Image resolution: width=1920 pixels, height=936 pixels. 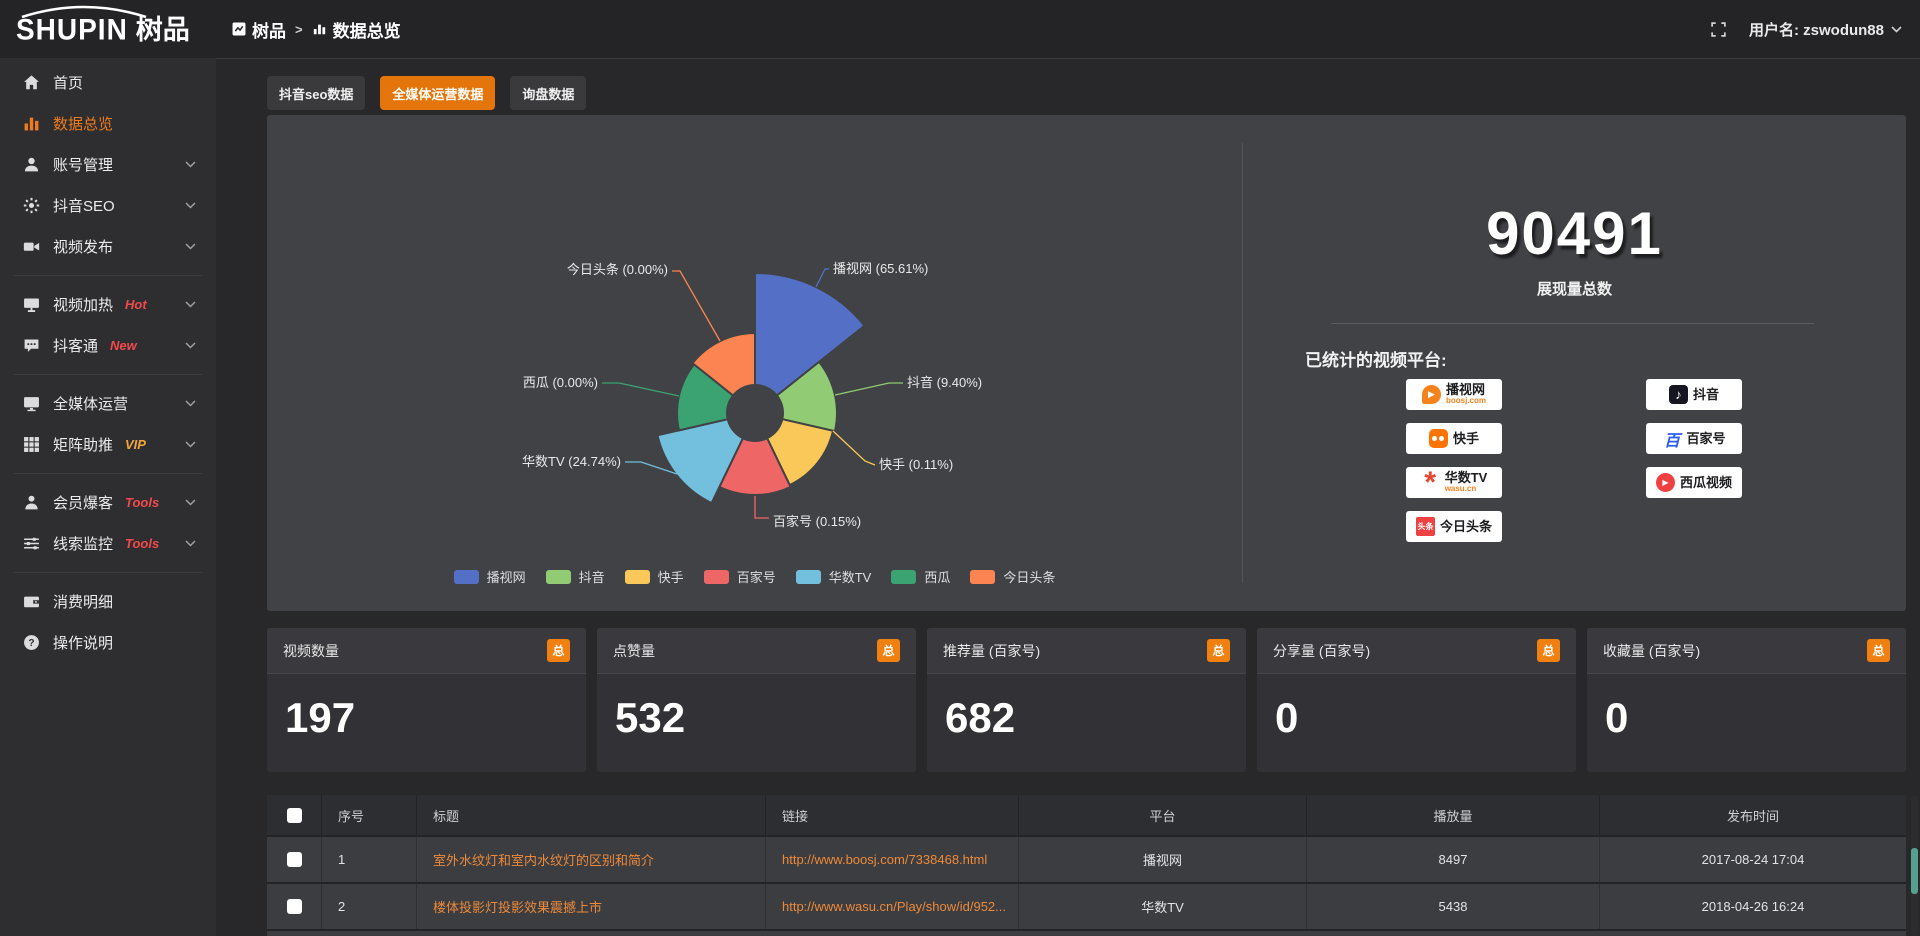 What do you see at coordinates (1914, 871) in the screenshot?
I see `scrollbar-thumb` at bounding box center [1914, 871].